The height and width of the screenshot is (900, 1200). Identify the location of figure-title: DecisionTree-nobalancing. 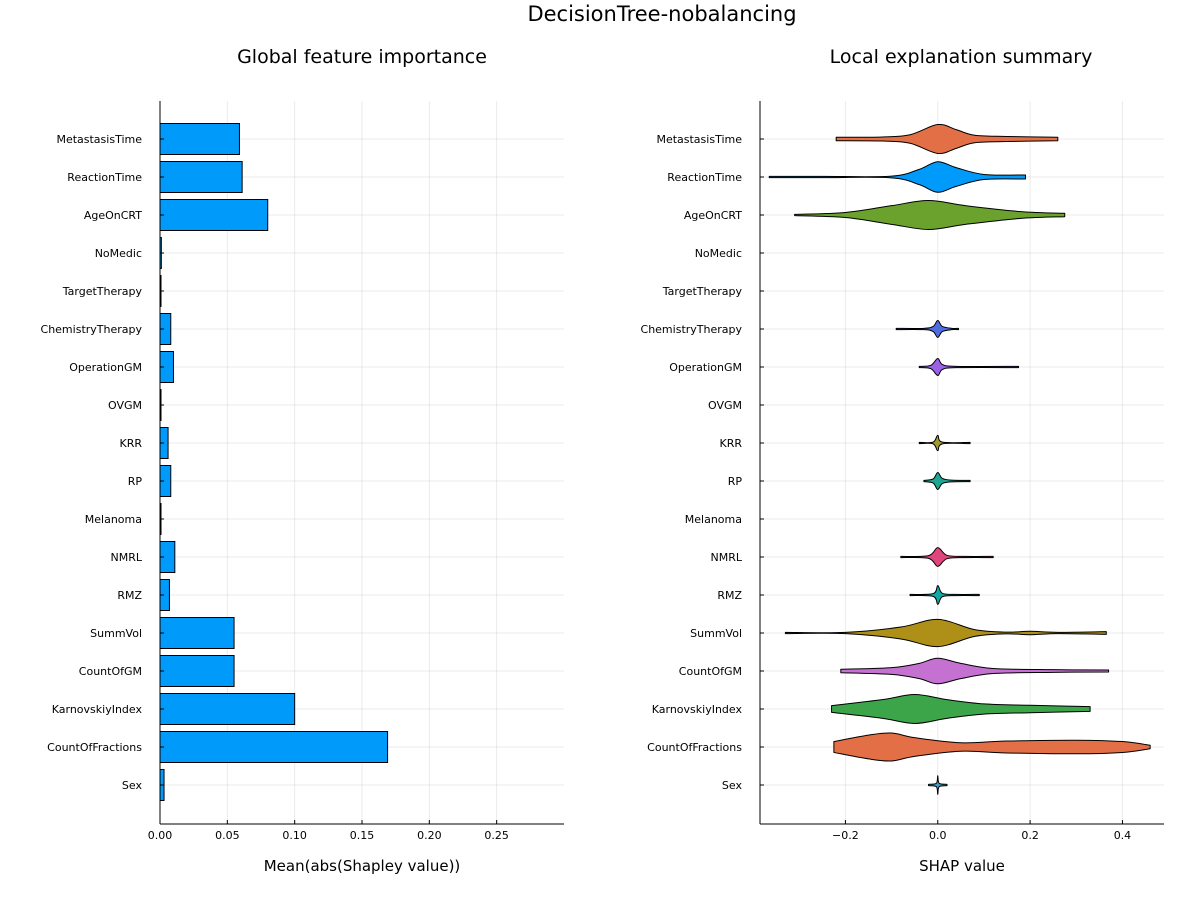
(661, 14).